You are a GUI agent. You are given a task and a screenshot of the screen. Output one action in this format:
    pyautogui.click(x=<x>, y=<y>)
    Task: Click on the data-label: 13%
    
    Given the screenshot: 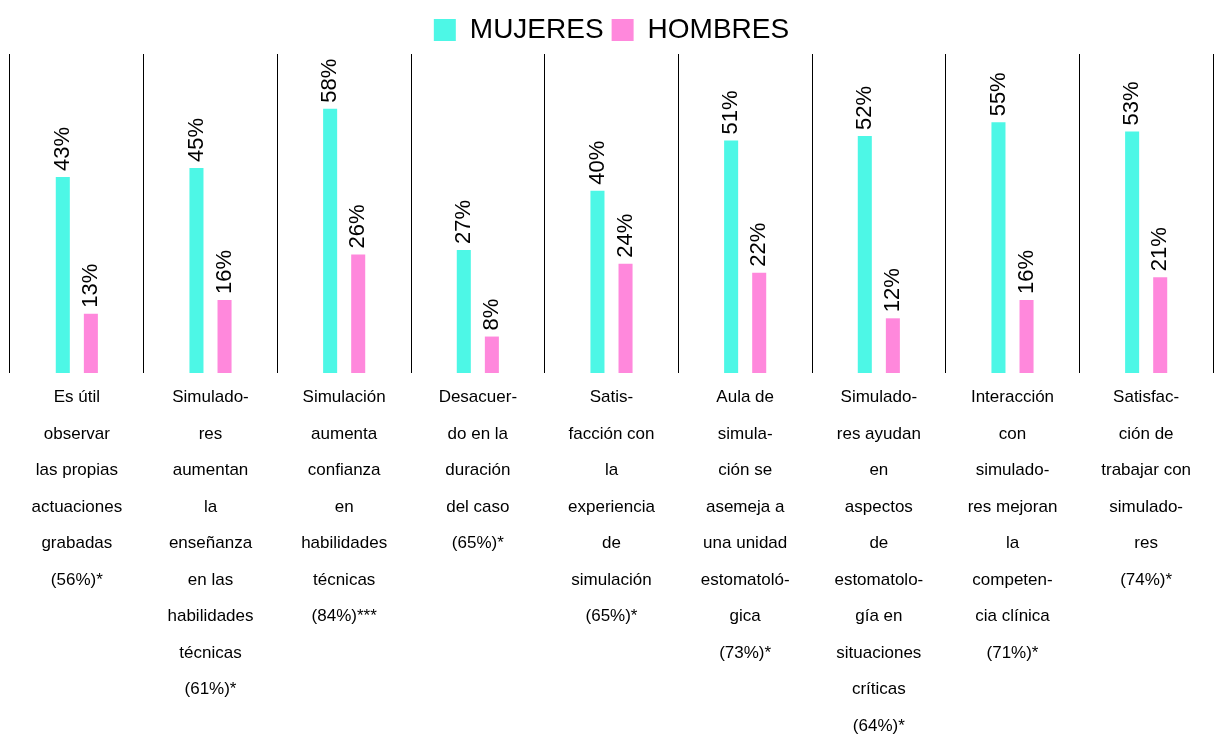 What is the action you would take?
    pyautogui.click(x=89, y=285)
    